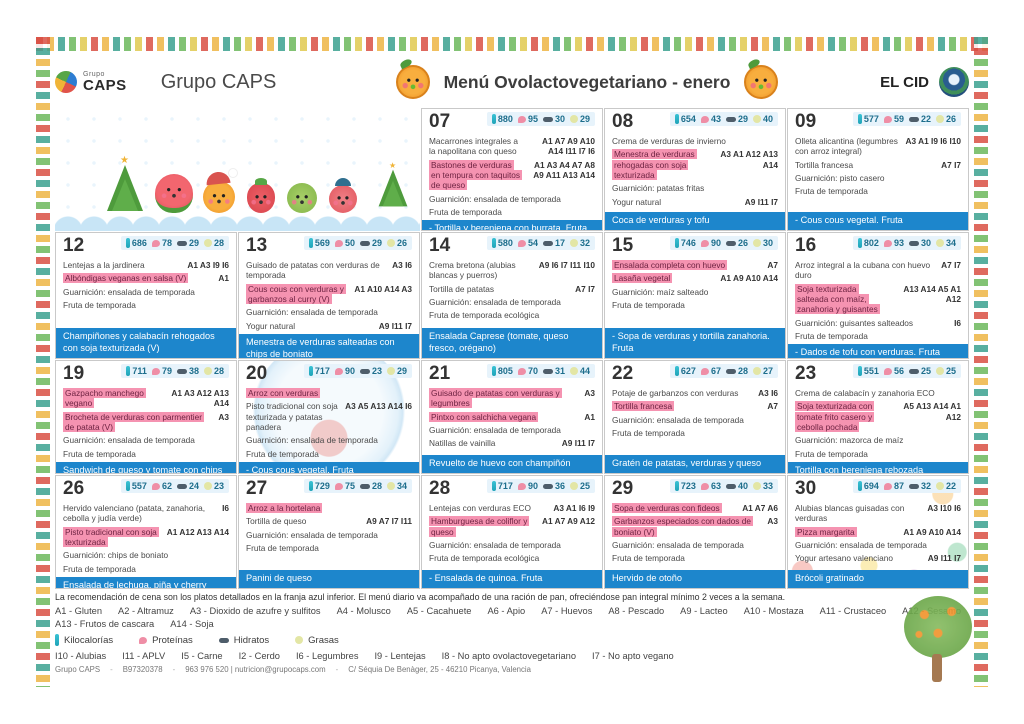 Image resolution: width=1024 pixels, height=724 pixels. I want to click on top-border-garland, so click(512, 44).